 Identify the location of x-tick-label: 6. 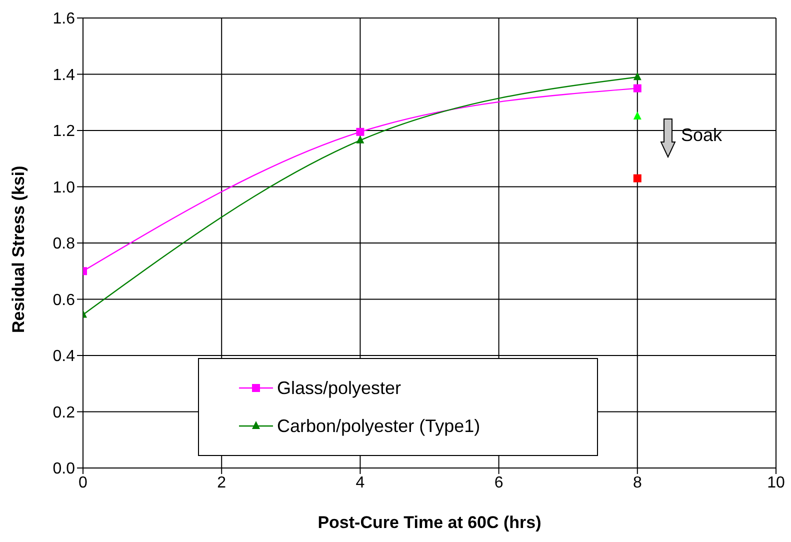
(499, 483).